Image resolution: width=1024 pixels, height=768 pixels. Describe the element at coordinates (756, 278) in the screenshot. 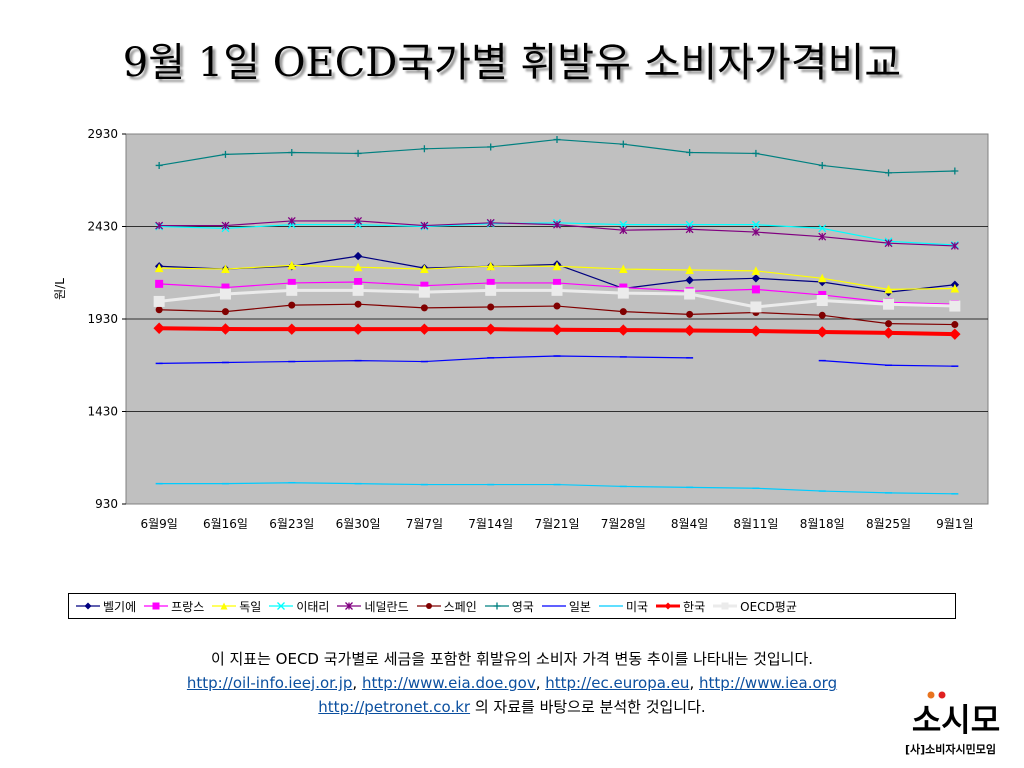

I see `series-0-point` at that location.